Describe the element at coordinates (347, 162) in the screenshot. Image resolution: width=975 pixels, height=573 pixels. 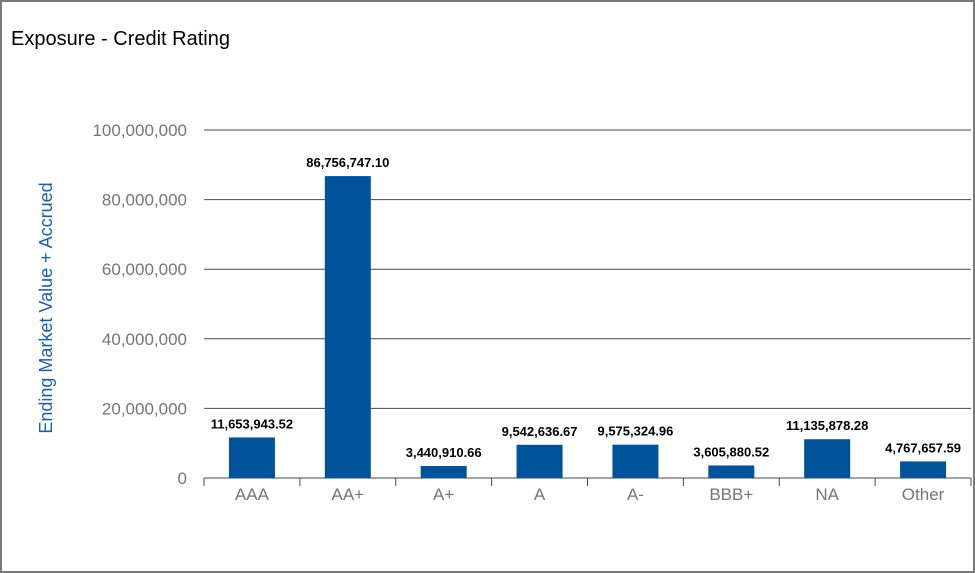
I see `bar-value-label: 86,756,747.10` at that location.